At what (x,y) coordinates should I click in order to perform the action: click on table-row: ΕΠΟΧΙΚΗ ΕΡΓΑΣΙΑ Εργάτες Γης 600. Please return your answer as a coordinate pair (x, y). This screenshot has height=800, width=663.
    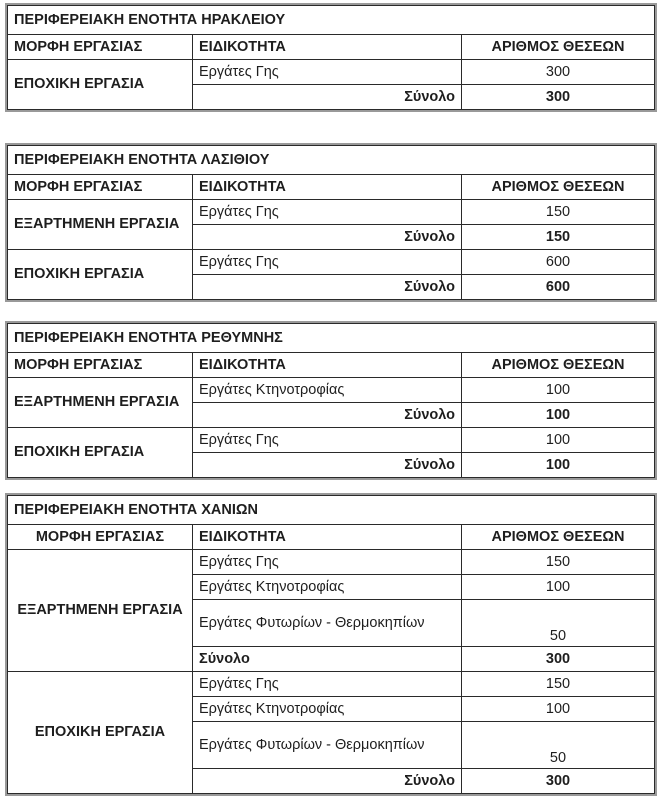
    Looking at the image, I should click on (331, 274).